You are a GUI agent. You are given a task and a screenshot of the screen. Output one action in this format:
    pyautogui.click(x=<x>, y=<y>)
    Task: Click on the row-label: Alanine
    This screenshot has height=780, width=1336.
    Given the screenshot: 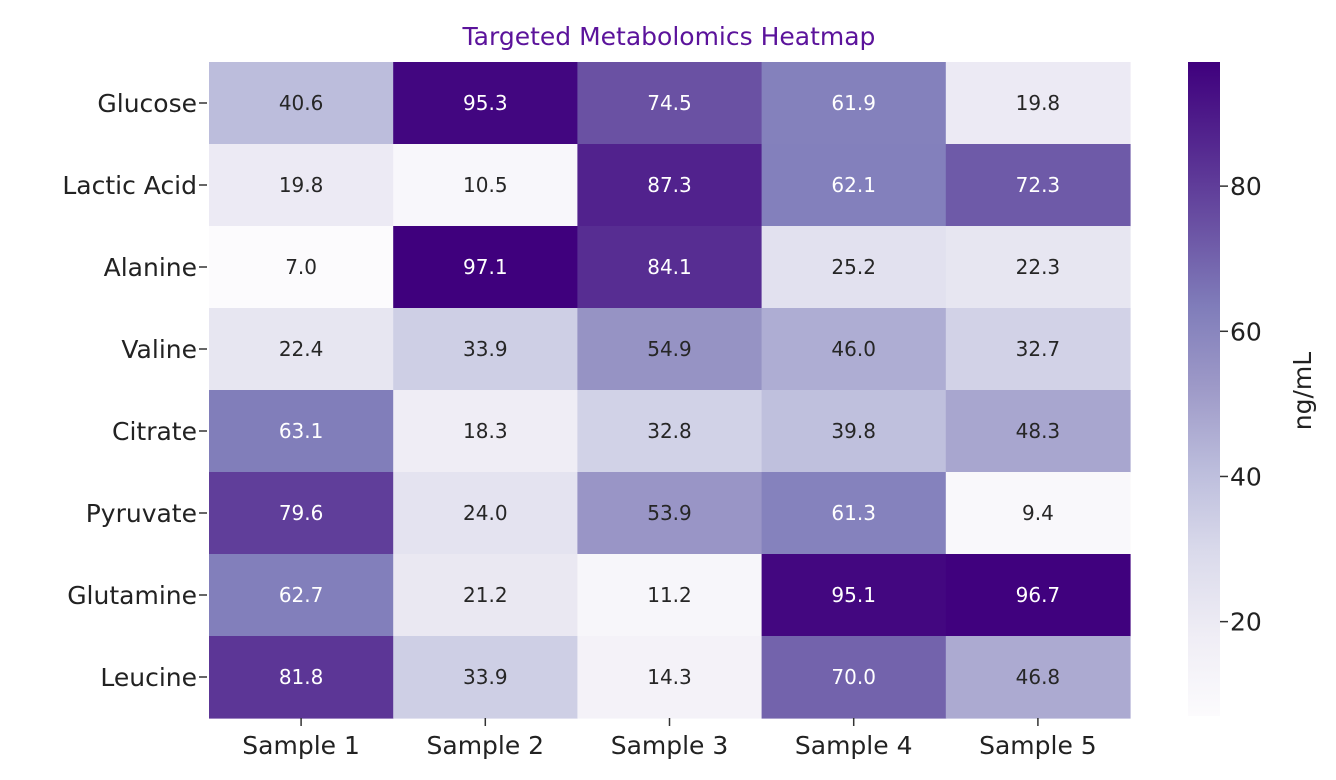 What is the action you would take?
    pyautogui.click(x=150, y=267)
    